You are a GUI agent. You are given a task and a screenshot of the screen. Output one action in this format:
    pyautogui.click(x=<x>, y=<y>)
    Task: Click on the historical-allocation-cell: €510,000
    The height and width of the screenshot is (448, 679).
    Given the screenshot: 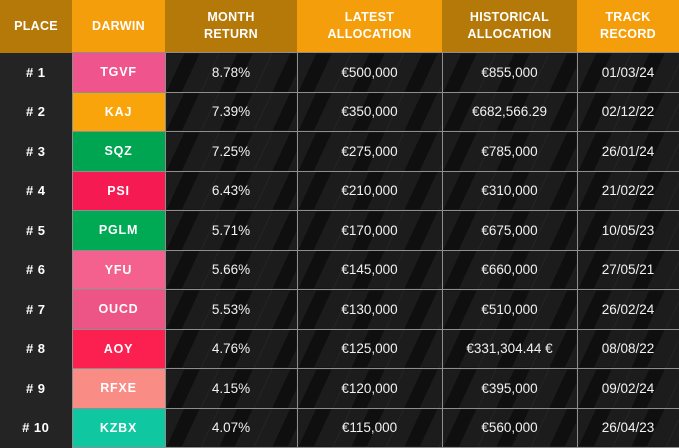 What is the action you would take?
    pyautogui.click(x=509, y=309)
    